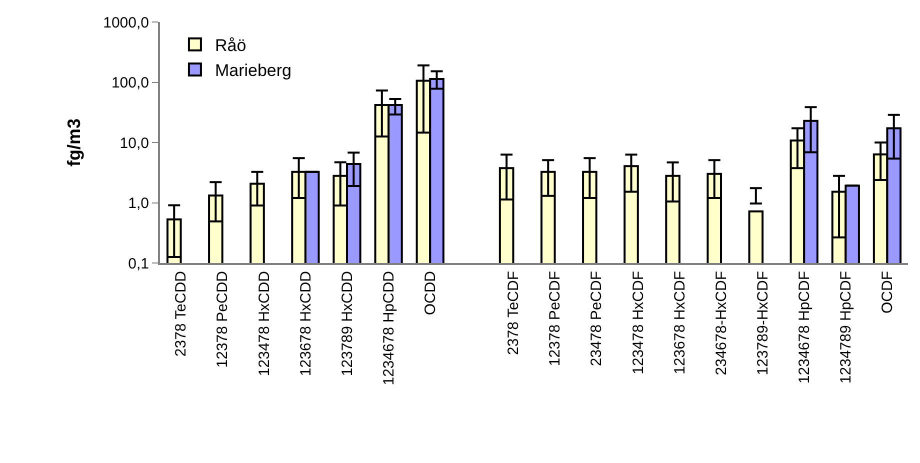  What do you see at coordinates (679, 322) in the screenshot?
I see `x-tick-label: 123678 HxCDF` at bounding box center [679, 322].